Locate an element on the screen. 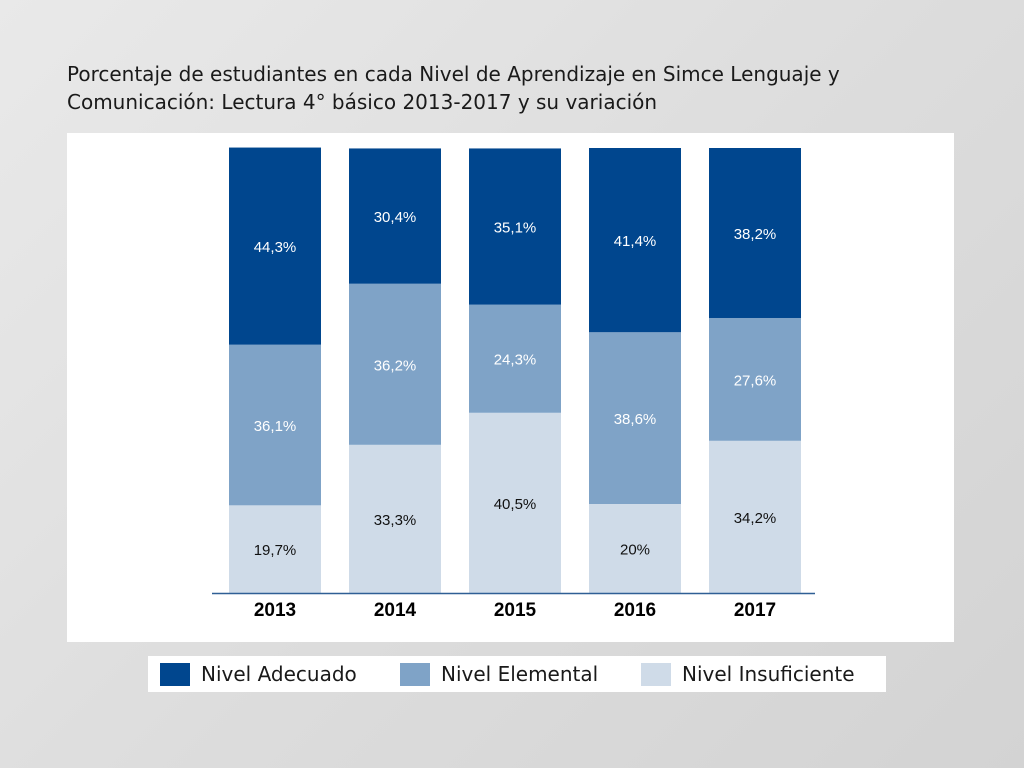 This screenshot has width=1024, height=768. bar-2016-nivel-insuficiente is located at coordinates (635, 548).